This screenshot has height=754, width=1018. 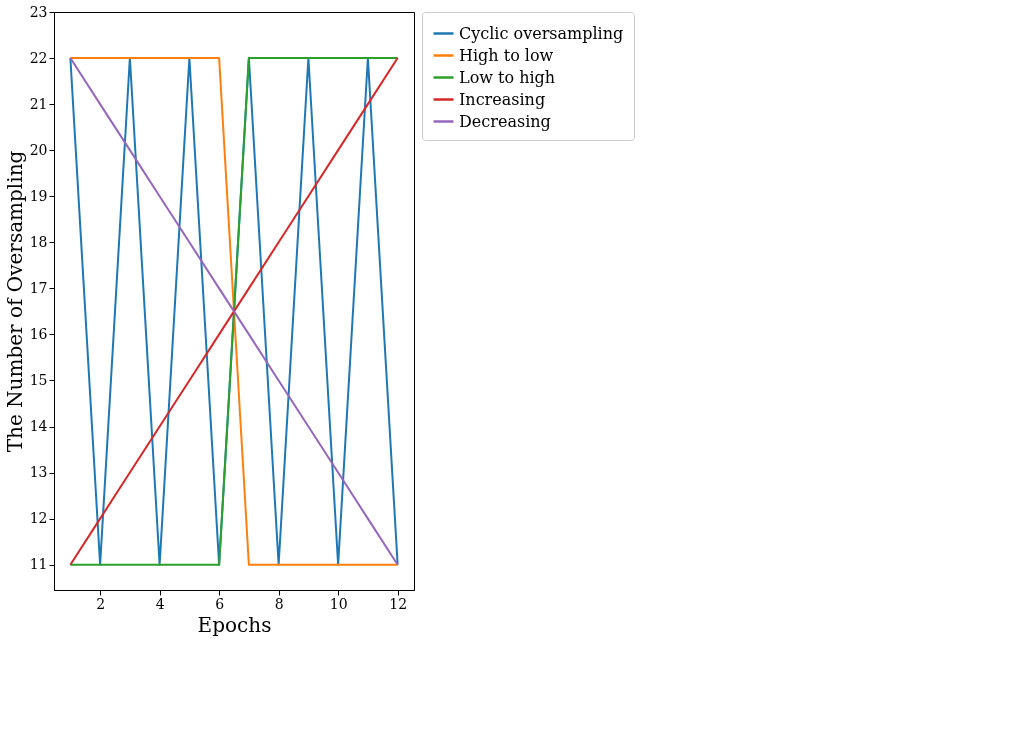 What do you see at coordinates (38, 11) in the screenshot?
I see `y-tick-label: 23` at bounding box center [38, 11].